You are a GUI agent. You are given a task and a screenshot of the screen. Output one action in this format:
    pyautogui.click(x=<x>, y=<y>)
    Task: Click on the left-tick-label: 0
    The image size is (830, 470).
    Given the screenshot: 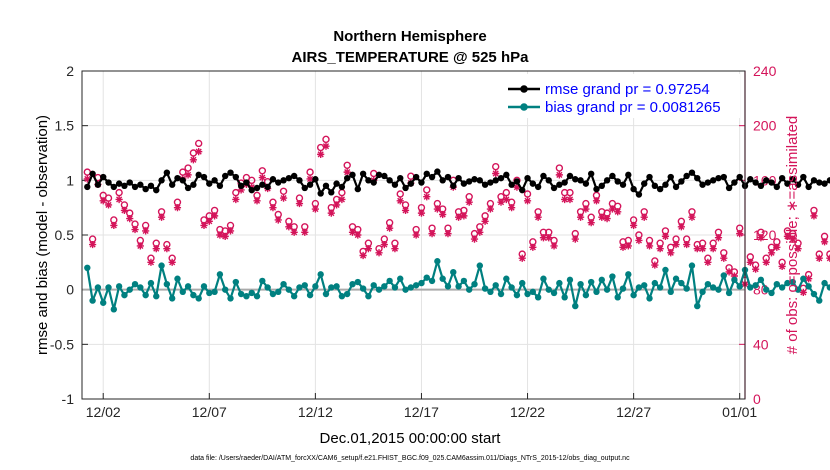 What is the action you would take?
    pyautogui.click(x=70, y=290)
    